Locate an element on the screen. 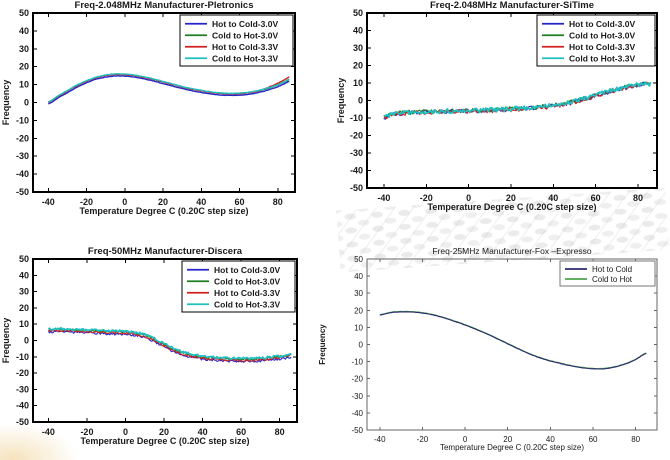  chart-title: Freq-50MHz Manufacturer-Discera is located at coordinates (165, 251).